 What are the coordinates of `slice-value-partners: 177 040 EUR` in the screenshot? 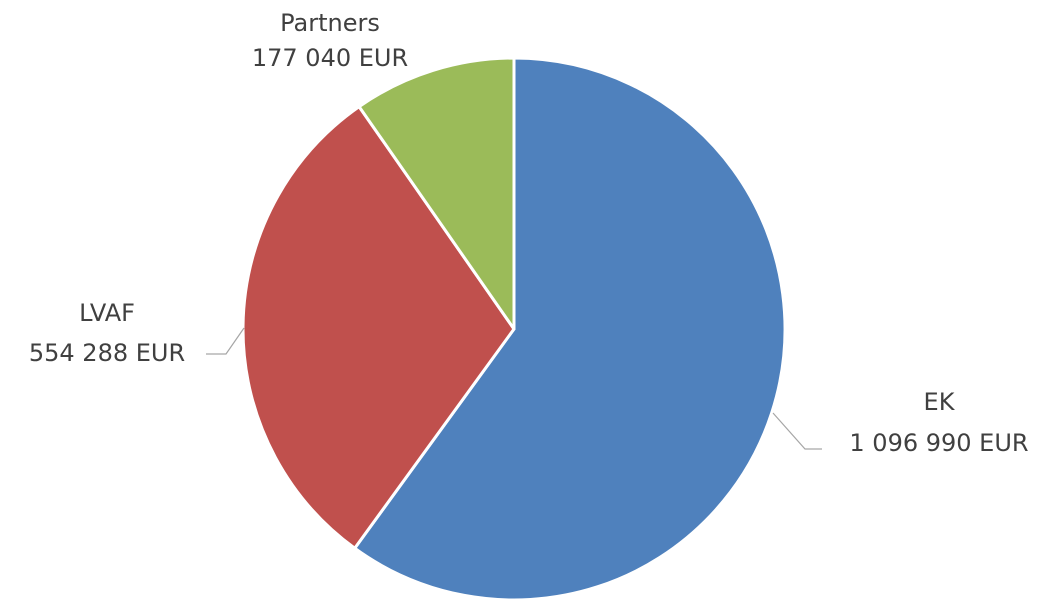 It's located at (330, 58).